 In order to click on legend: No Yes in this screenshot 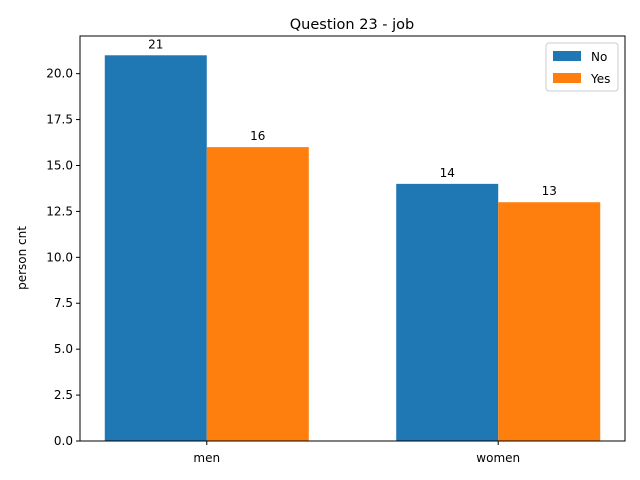, I will do `click(582, 67)`.